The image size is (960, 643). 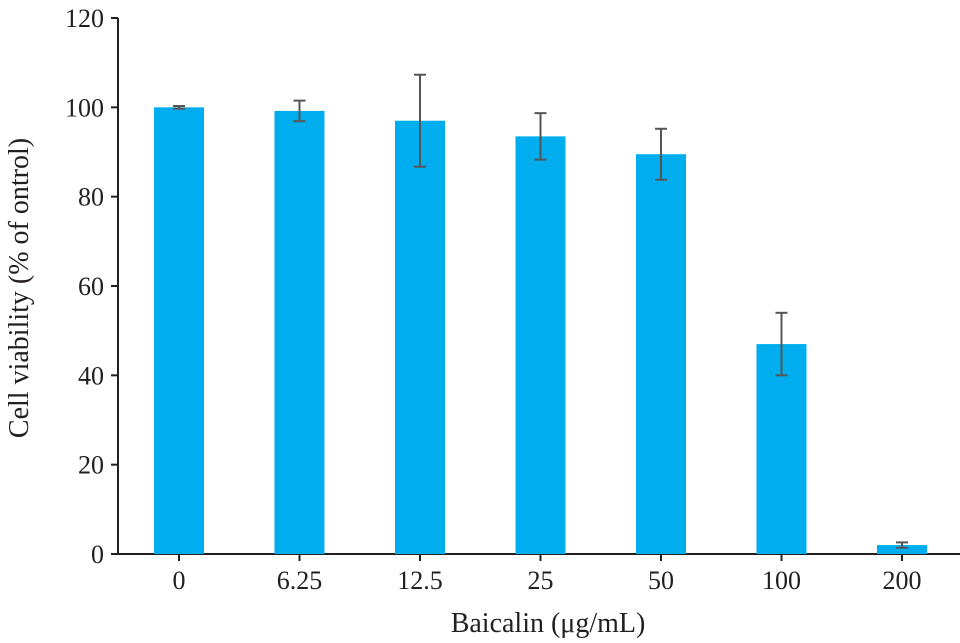 What do you see at coordinates (91, 375) in the screenshot?
I see `y-tick-label: 40` at bounding box center [91, 375].